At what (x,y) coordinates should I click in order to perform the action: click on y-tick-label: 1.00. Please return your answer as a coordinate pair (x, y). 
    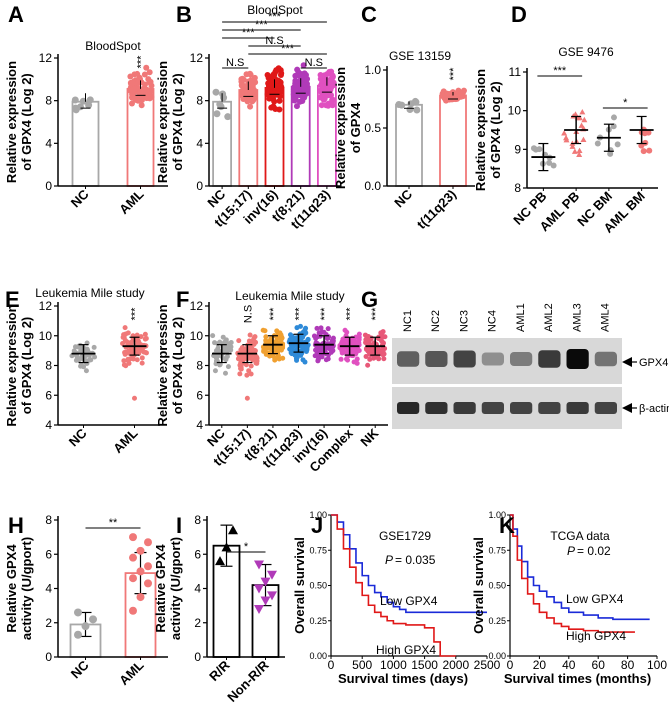
    Looking at the image, I should click on (318, 515).